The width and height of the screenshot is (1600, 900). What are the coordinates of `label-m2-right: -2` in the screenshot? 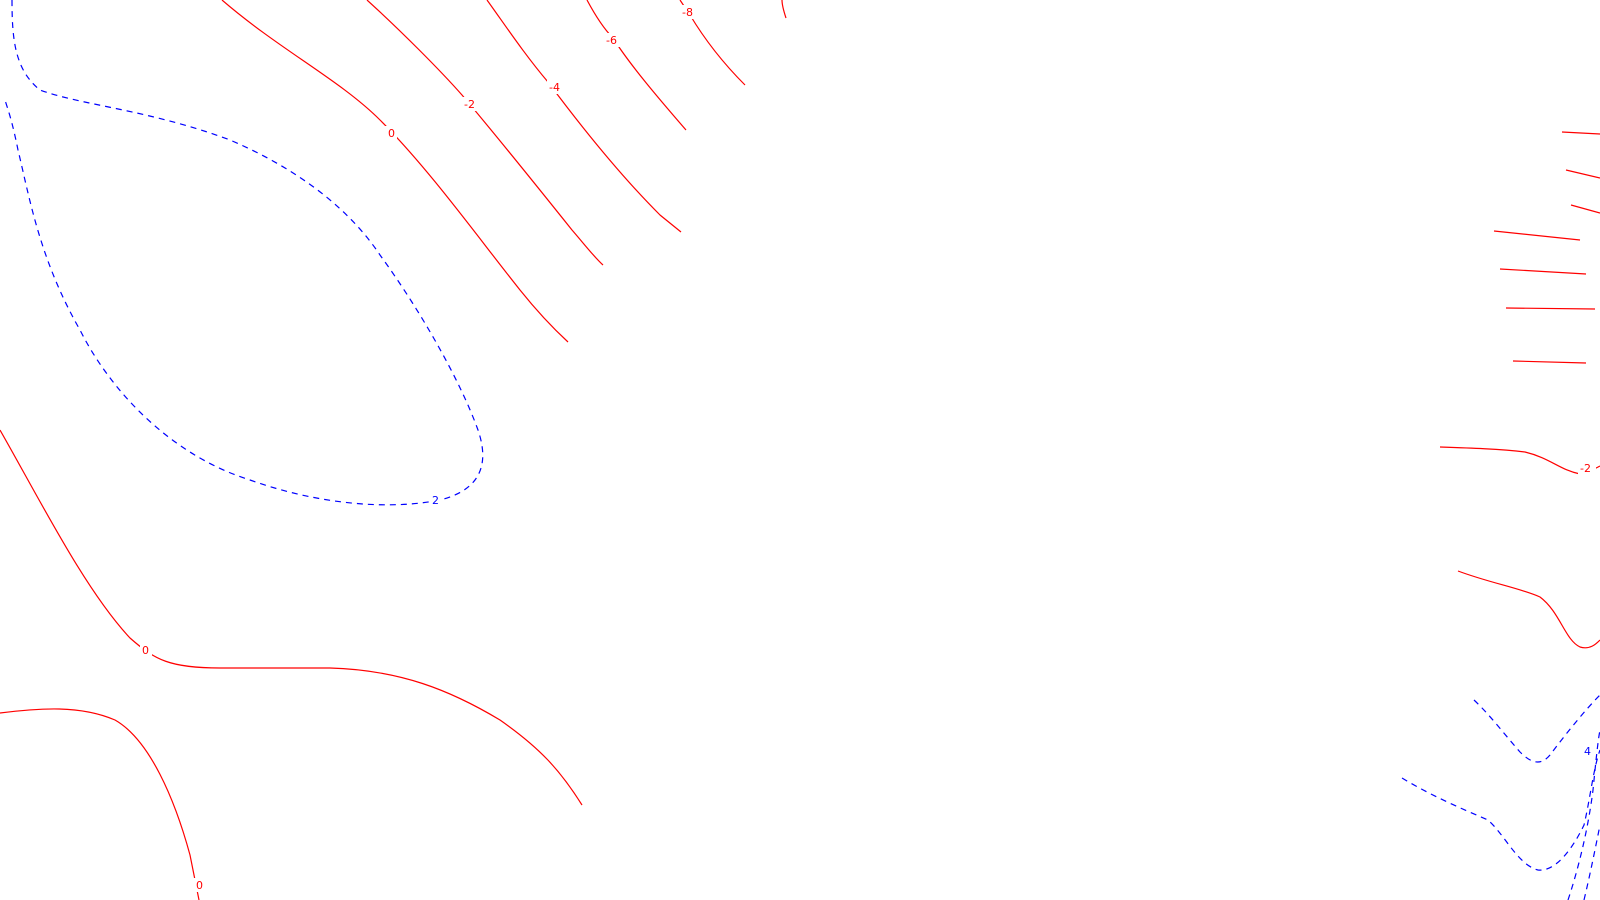 It's located at (1585, 468).